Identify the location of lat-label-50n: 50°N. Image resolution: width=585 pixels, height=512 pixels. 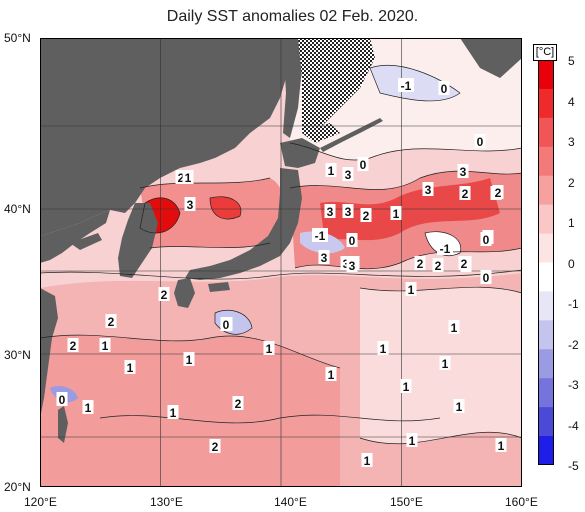
(17, 38).